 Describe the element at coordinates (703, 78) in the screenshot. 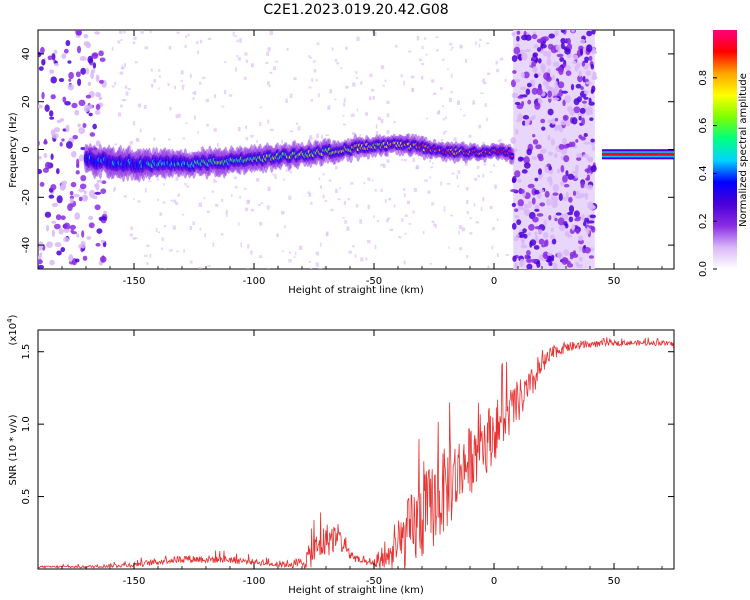

I see `colorbar-tick-label: 0.8` at that location.